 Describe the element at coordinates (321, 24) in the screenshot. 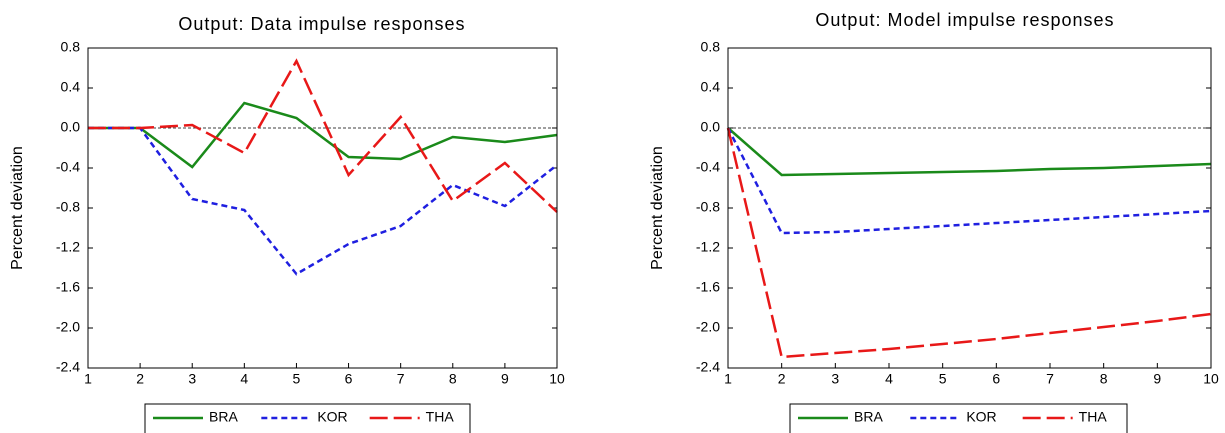

I see `chart-title: Output: Data impulse responses` at that location.